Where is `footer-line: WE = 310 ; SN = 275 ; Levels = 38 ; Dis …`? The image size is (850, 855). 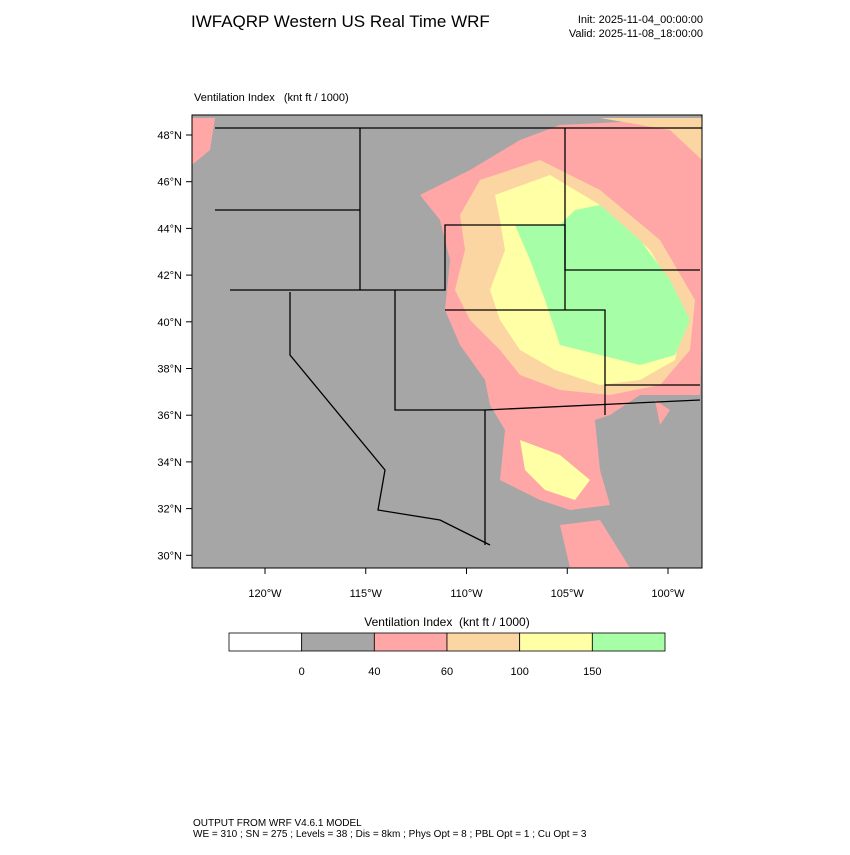
footer-line: WE = 310 ; SN = 275 ; Levels = 38 ; Dis … is located at coordinates (390, 834).